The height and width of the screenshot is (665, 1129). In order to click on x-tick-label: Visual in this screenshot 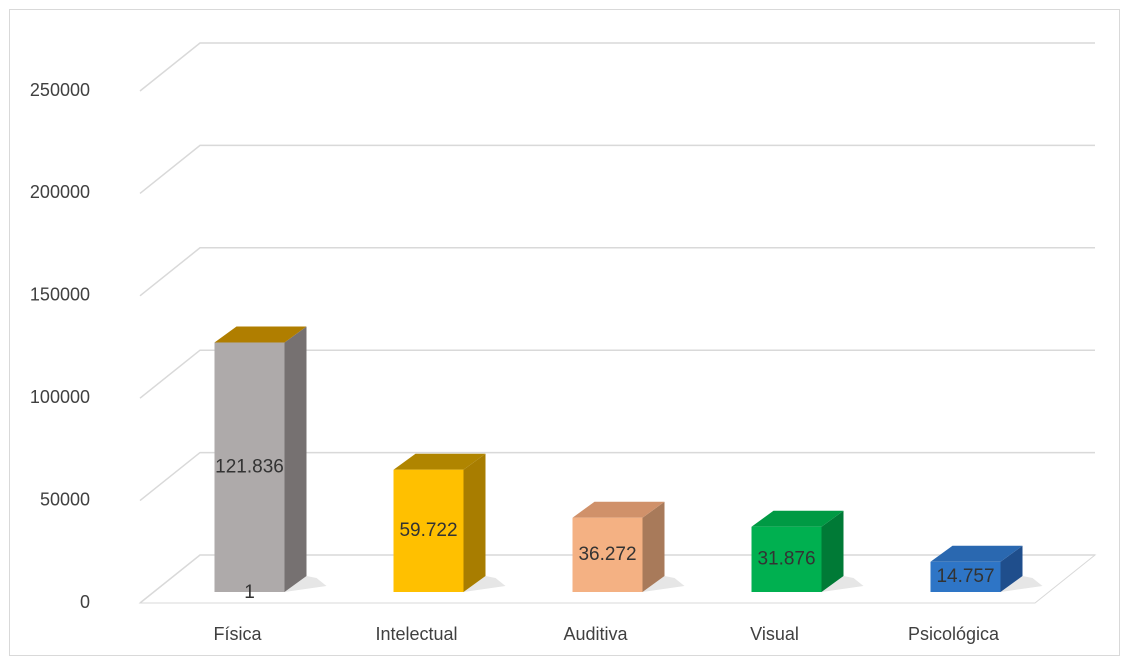, I will do `click(774, 634)`.